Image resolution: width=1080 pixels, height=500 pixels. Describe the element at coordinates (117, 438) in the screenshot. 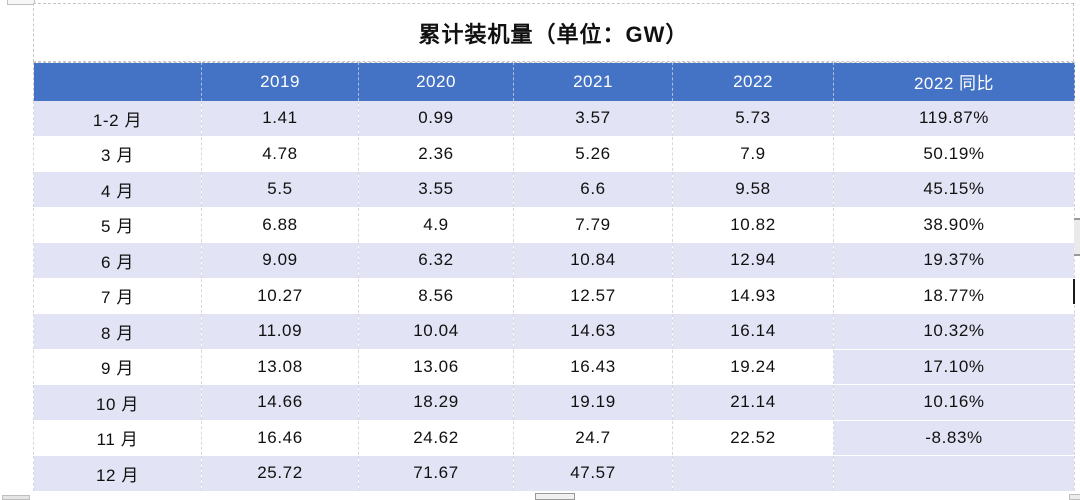

I see `month-cell: 11 月` at that location.